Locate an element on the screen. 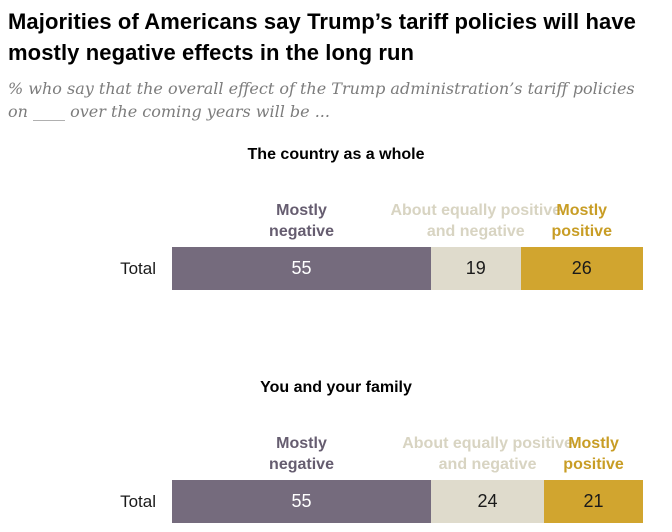 This screenshot has height=532, width=672. stacked-bar-country: 55 19 26 is located at coordinates (407, 268).